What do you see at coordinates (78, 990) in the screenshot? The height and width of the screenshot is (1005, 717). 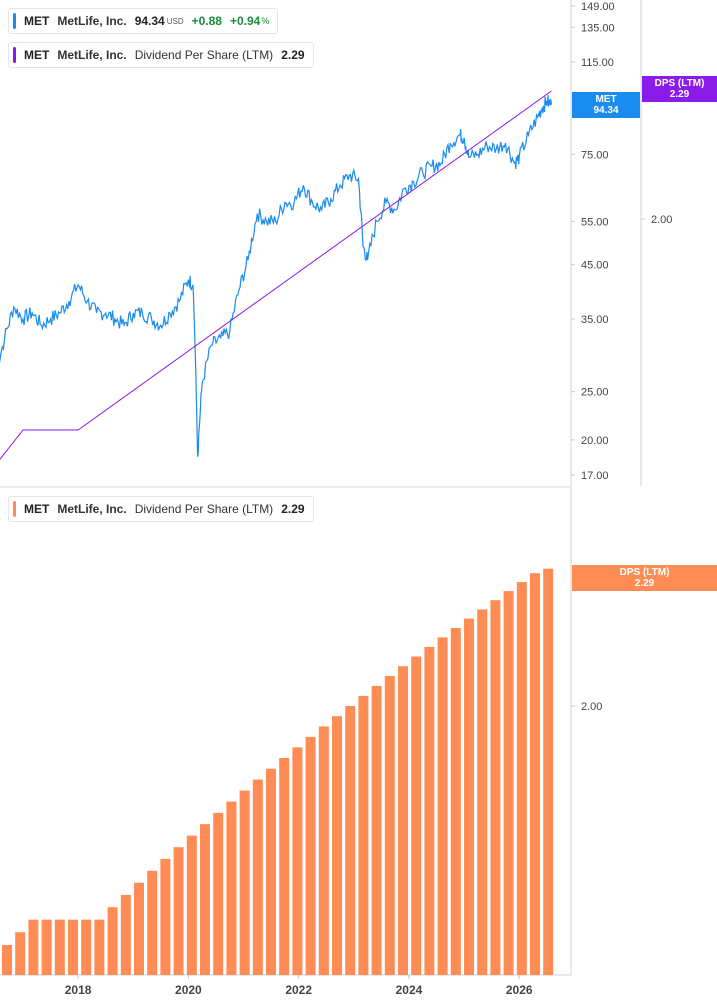 I see `x-tick-label: 2018` at bounding box center [78, 990].